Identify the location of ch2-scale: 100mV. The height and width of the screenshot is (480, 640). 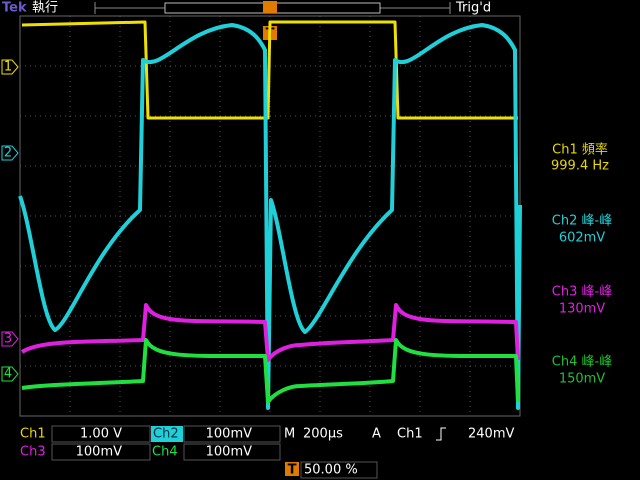
(229, 434).